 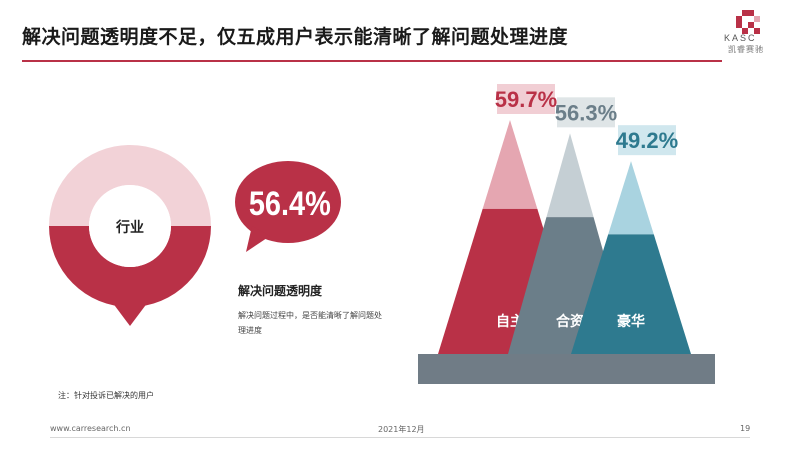 I want to click on mountain-bar, so click(x=631, y=294).